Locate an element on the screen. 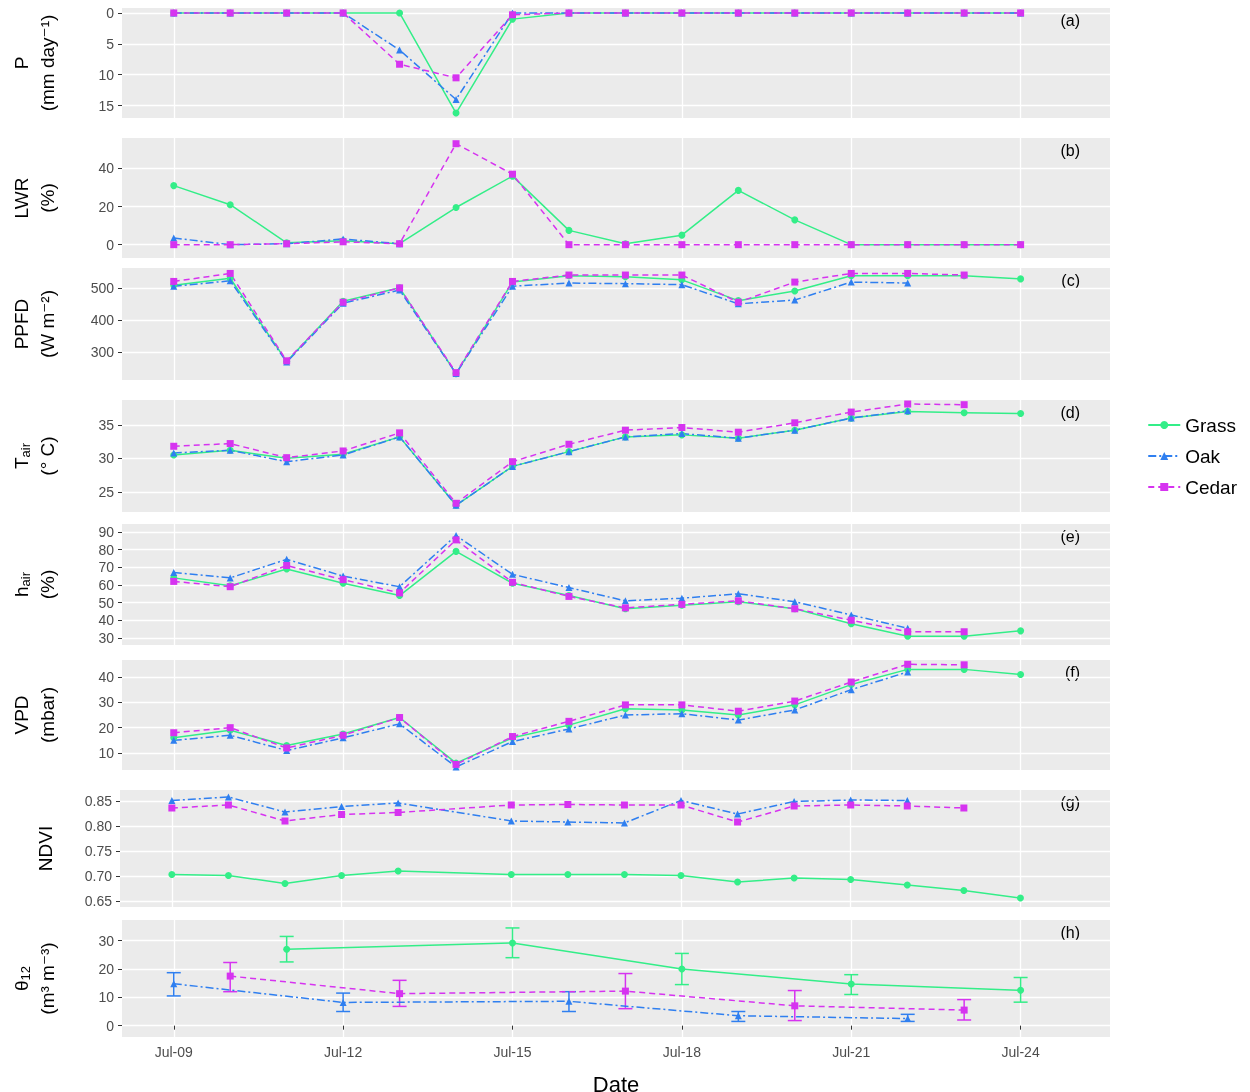  y-tick-label: 25 is located at coordinates (106, 491).